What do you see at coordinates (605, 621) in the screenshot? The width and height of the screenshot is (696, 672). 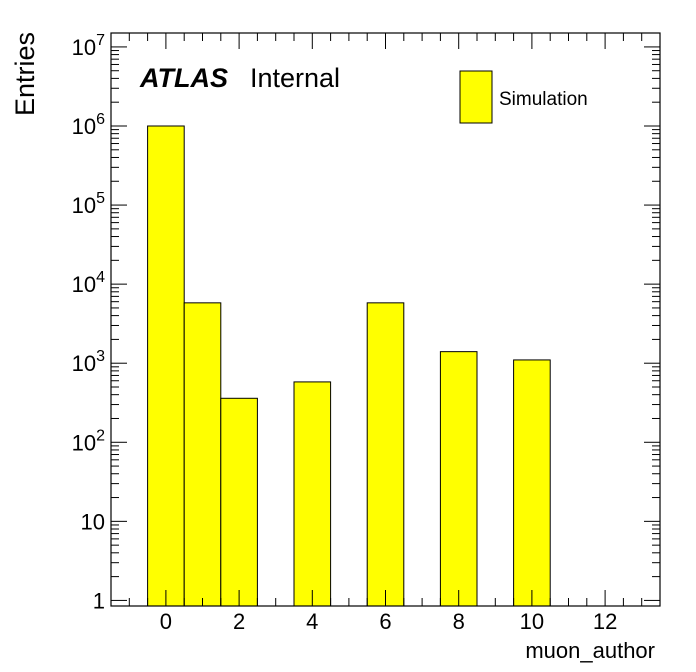 I see `x-tick-label: 12` at bounding box center [605, 621].